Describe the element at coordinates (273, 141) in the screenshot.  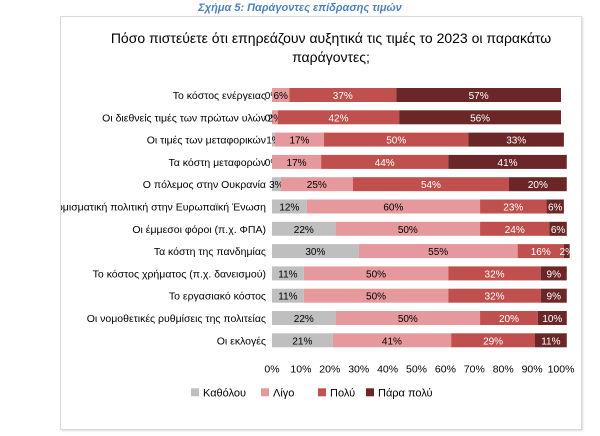
I see `data-label: 1%` at that location.